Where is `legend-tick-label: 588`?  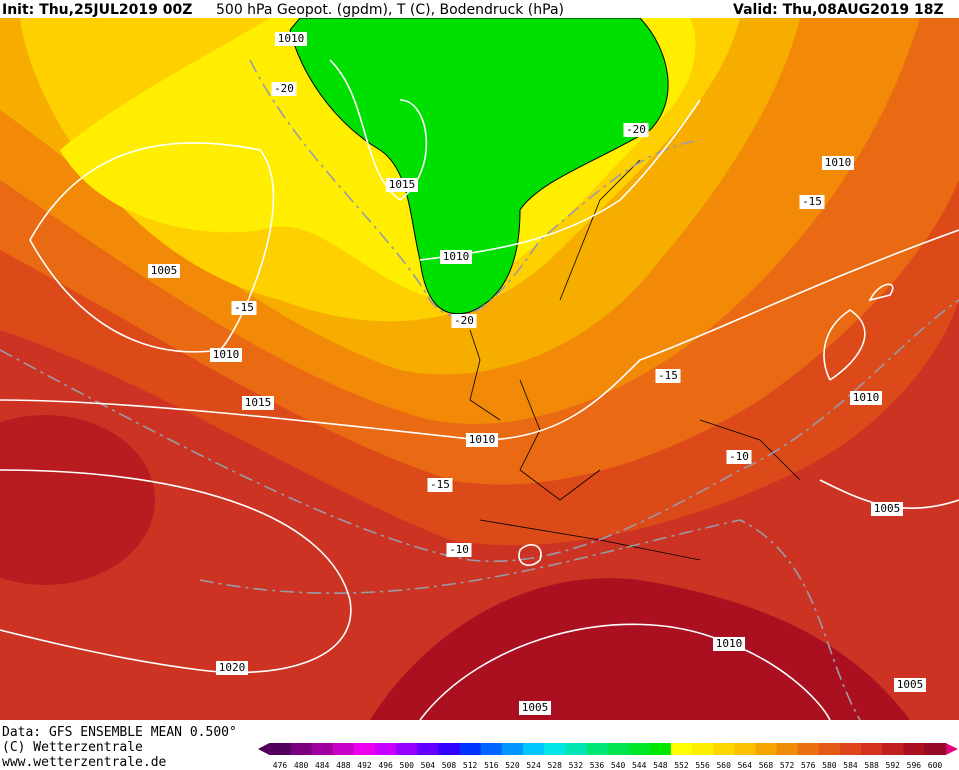
legend-tick-label: 588 is located at coordinates (871, 765).